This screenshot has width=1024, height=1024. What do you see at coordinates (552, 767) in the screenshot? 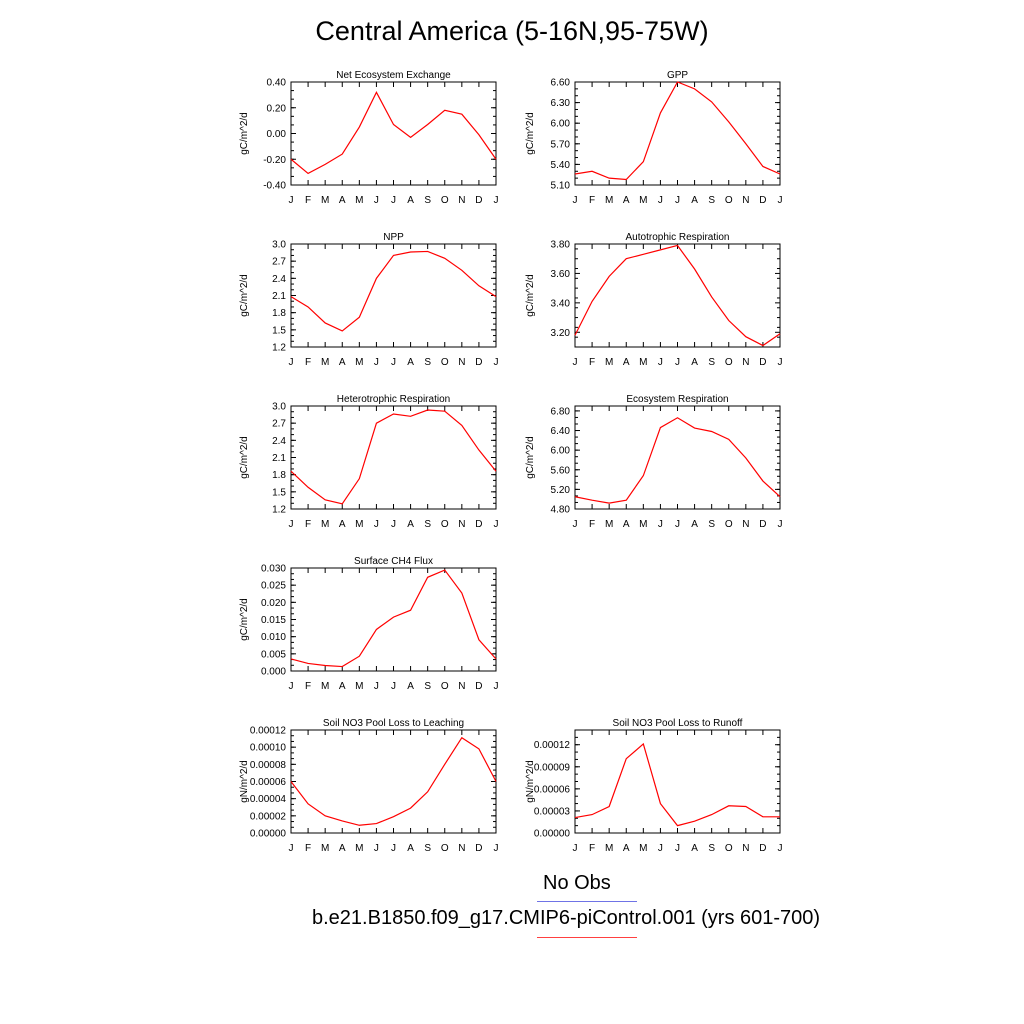
I see `y-tick-label: 0.00009` at bounding box center [552, 767].